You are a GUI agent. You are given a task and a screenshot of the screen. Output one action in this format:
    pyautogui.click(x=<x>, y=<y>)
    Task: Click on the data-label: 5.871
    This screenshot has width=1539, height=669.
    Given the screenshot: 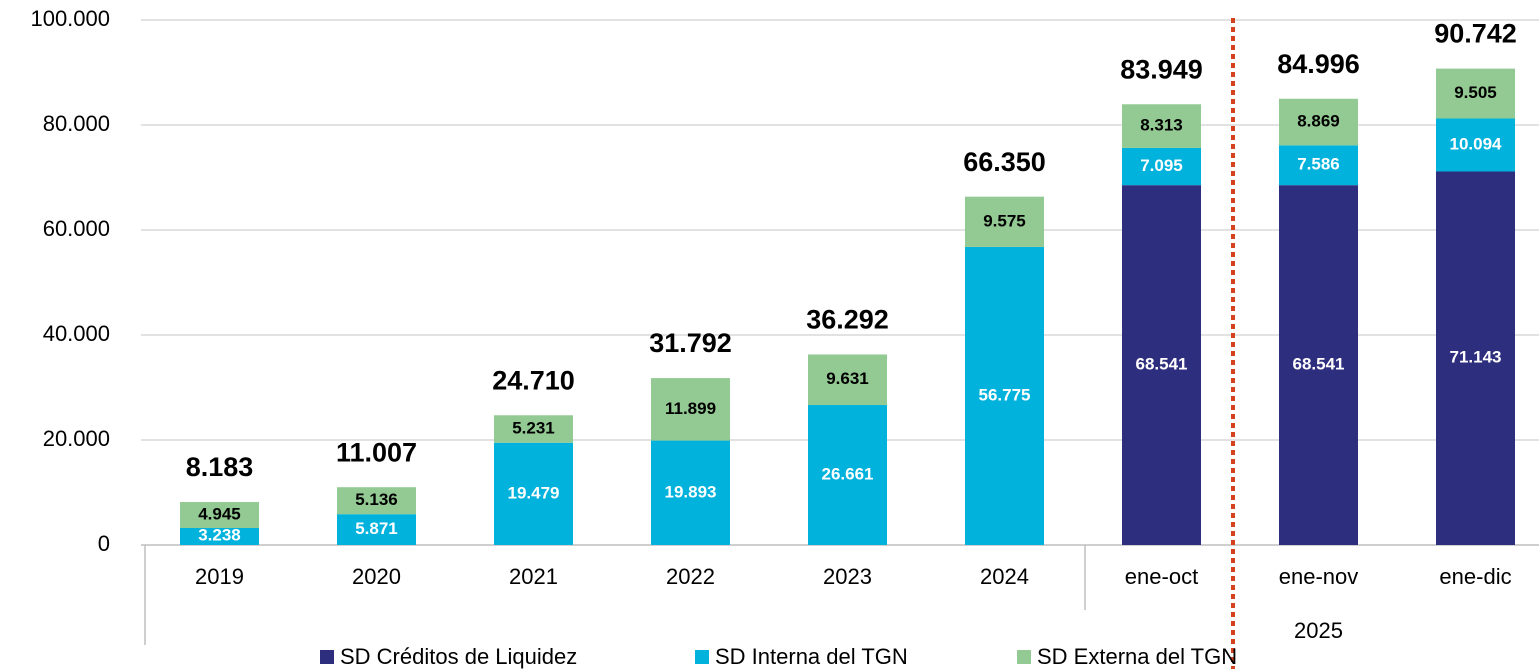 What is the action you would take?
    pyautogui.click(x=376, y=528)
    